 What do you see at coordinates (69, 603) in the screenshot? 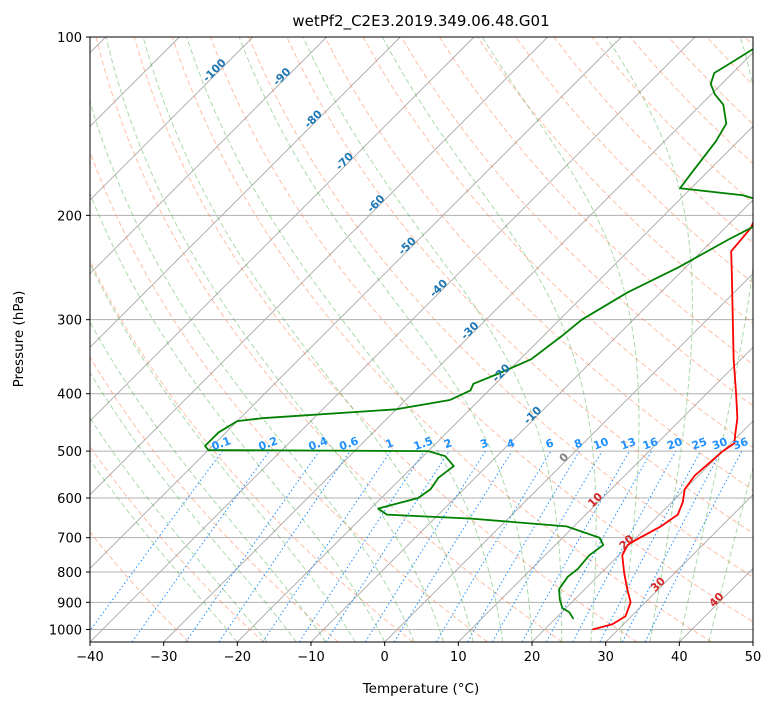
I see `y-tick-label: 900` at bounding box center [69, 603].